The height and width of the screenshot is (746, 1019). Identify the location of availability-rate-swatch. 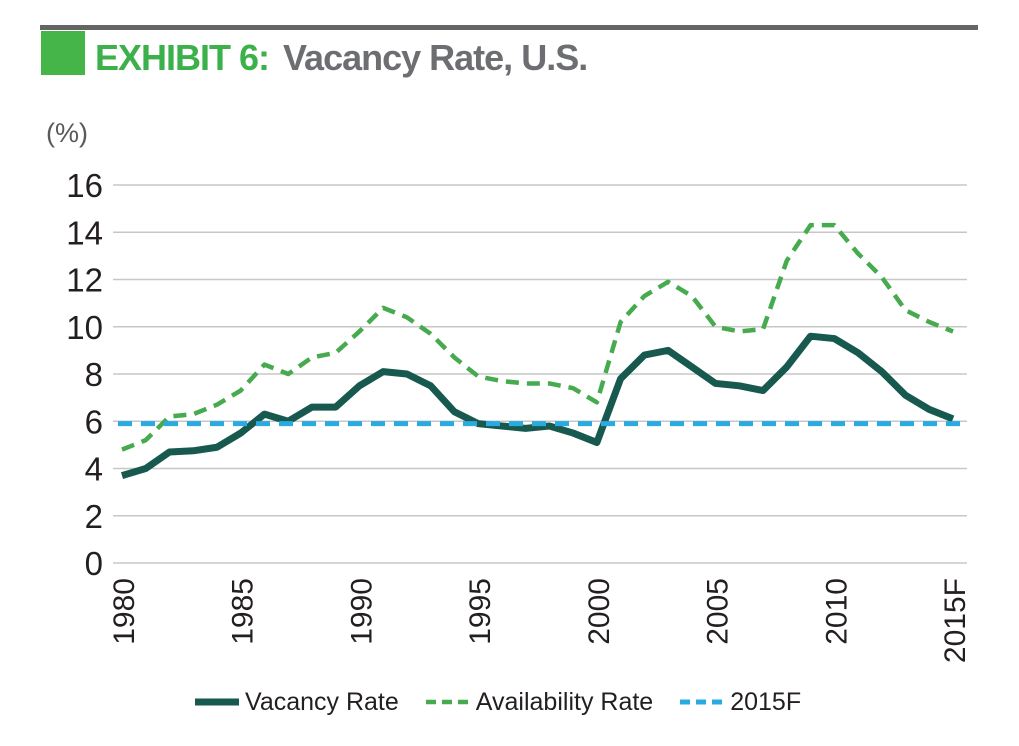
(447, 702).